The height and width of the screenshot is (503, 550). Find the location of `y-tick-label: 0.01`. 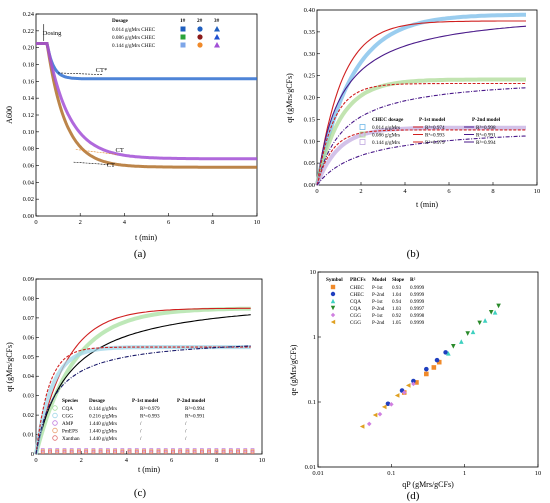

y-tick-label: 0.01 is located at coordinates (310, 467).